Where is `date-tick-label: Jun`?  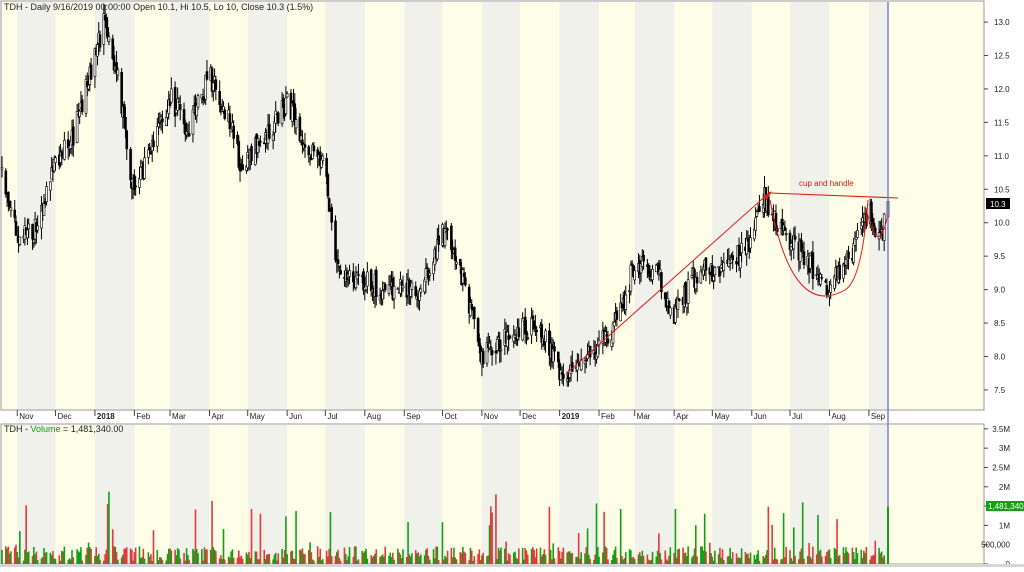 date-tick-label: Jun is located at coordinates (295, 416).